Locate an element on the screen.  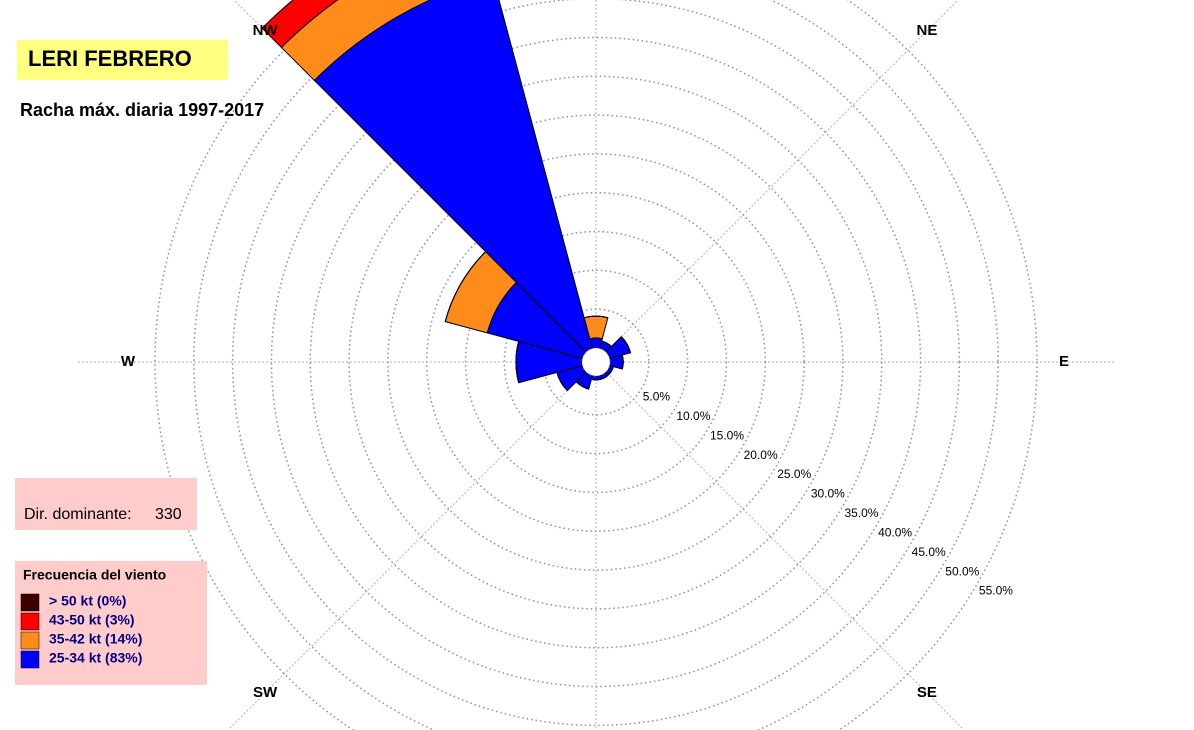
compass-label: SE is located at coordinates (927, 692).